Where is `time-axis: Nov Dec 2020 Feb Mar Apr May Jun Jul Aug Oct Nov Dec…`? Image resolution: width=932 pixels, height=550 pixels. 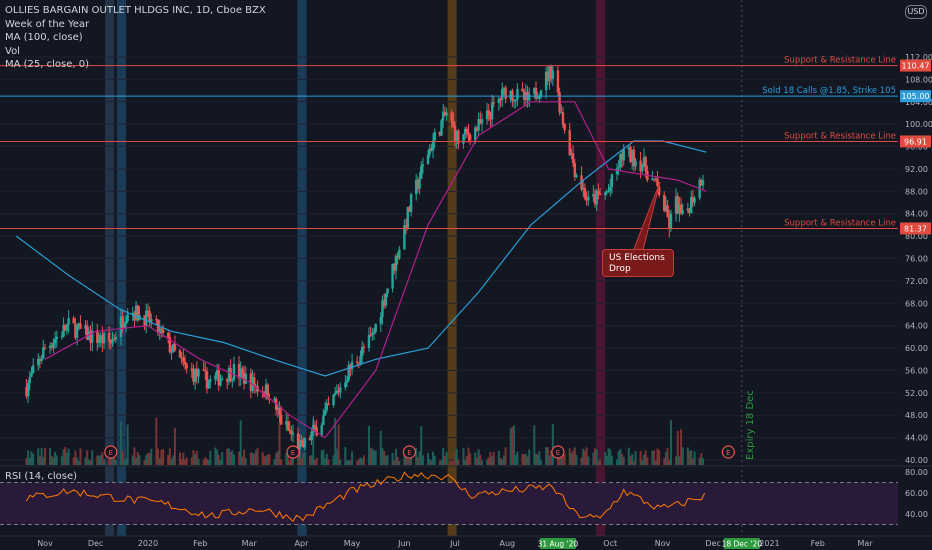 time-axis: Nov Dec 2020 Feb Mar Apr May Jun Jul Aug Oct Nov Dec… is located at coordinates (466, 542).